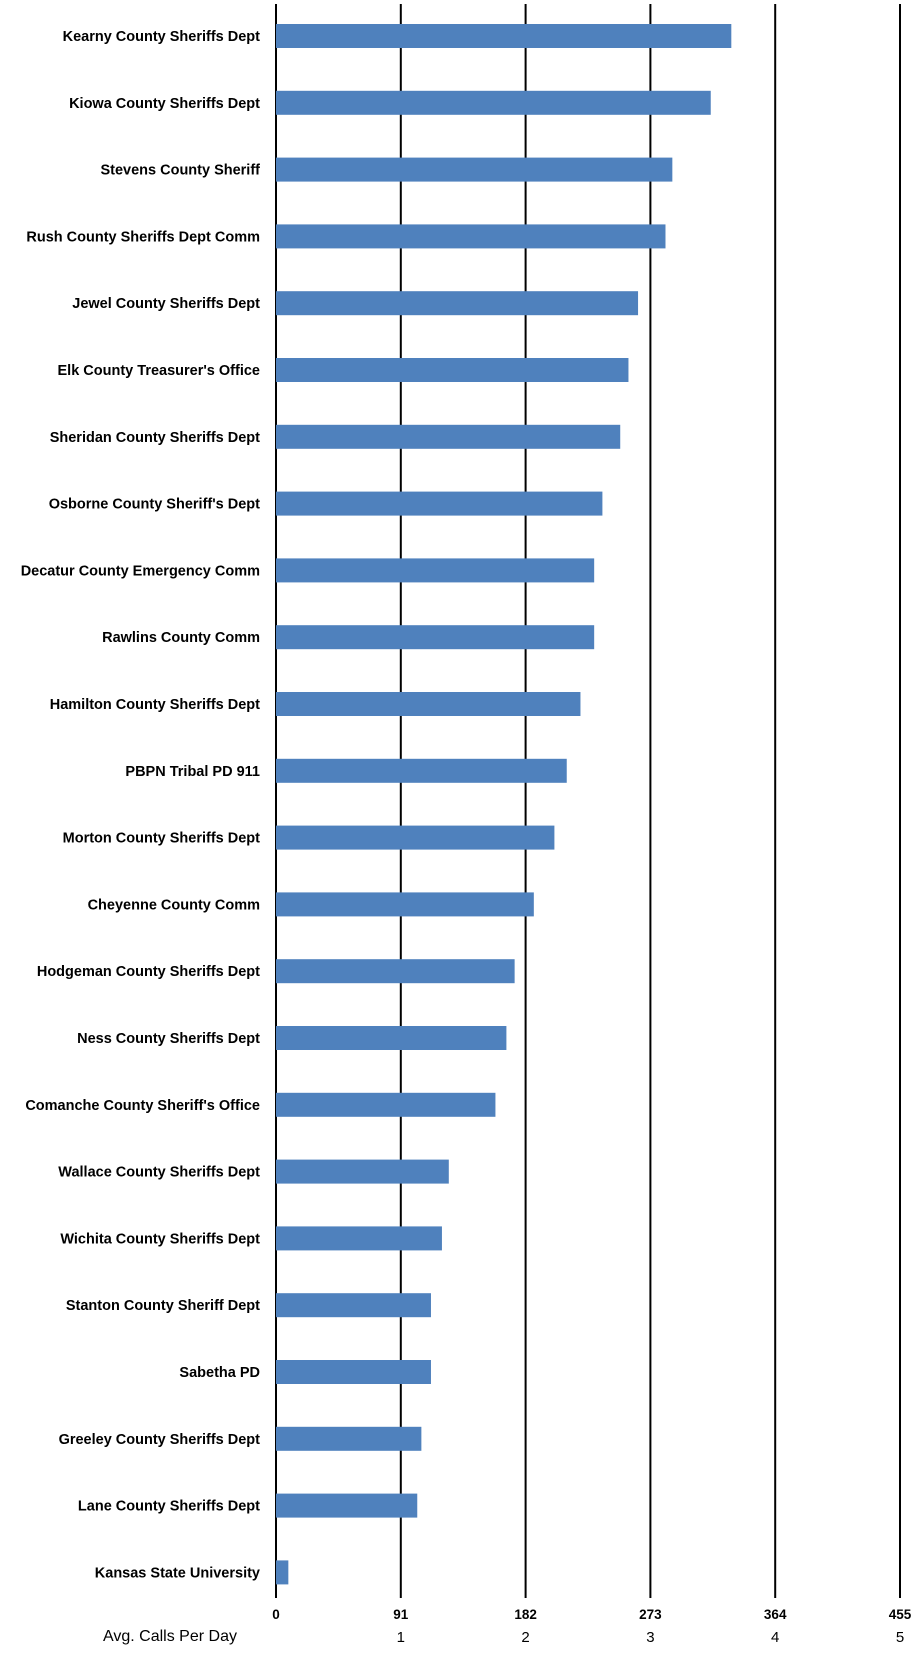  Describe the element at coordinates (650, 1614) in the screenshot. I see `x-tick-label: 273` at that location.